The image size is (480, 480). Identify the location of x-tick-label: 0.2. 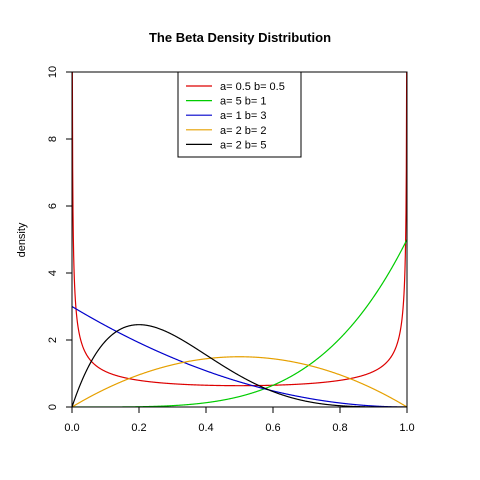
(138, 428).